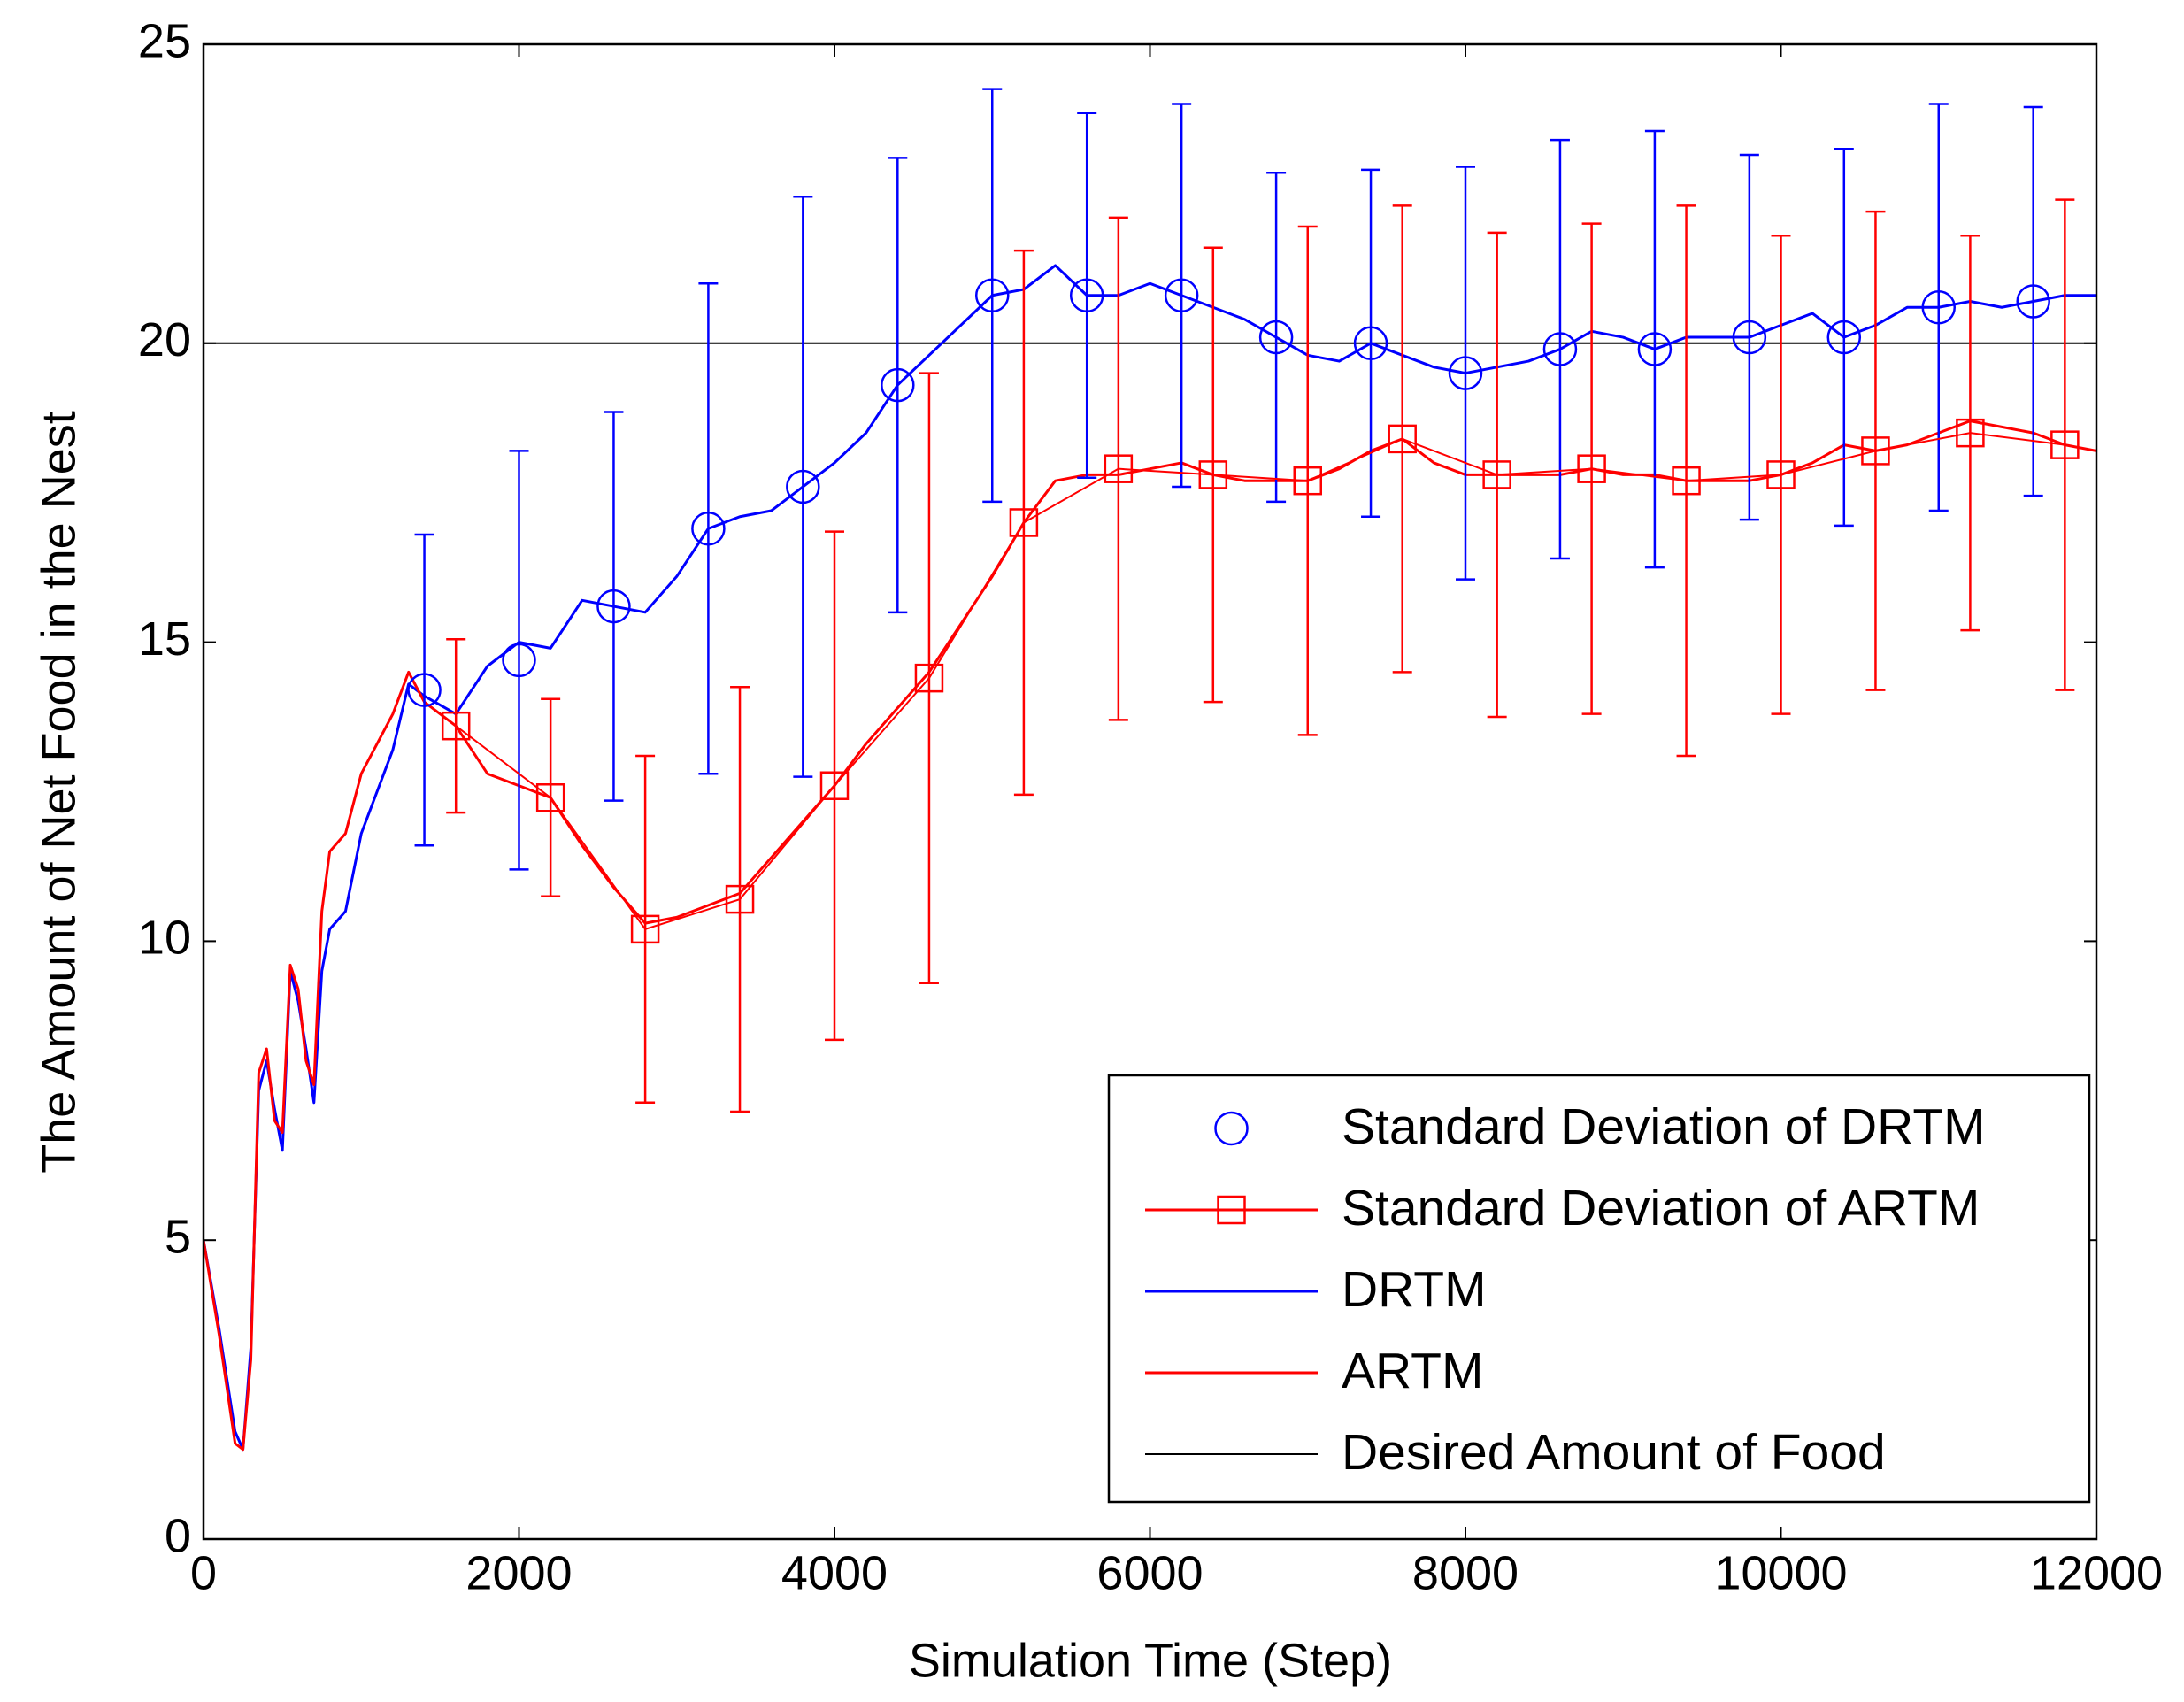  Describe the element at coordinates (834, 1572) in the screenshot. I see `x-tick-label: 4000` at that location.